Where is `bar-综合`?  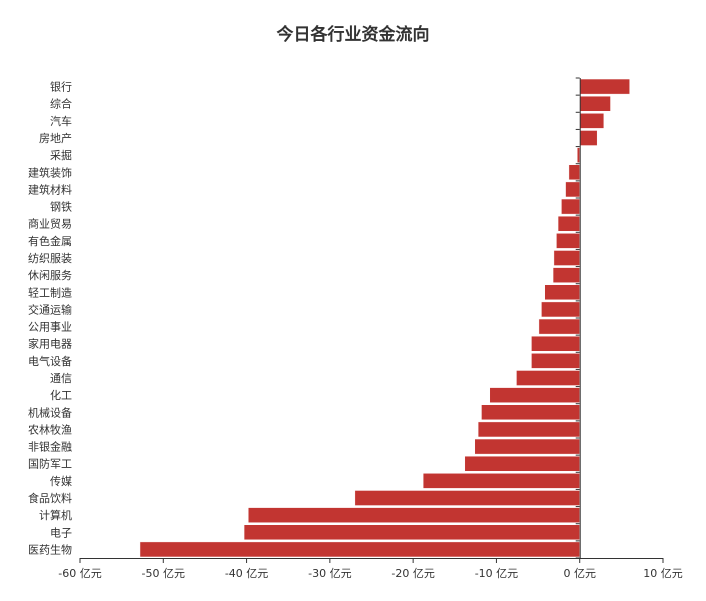 bar-综合 is located at coordinates (595, 103).